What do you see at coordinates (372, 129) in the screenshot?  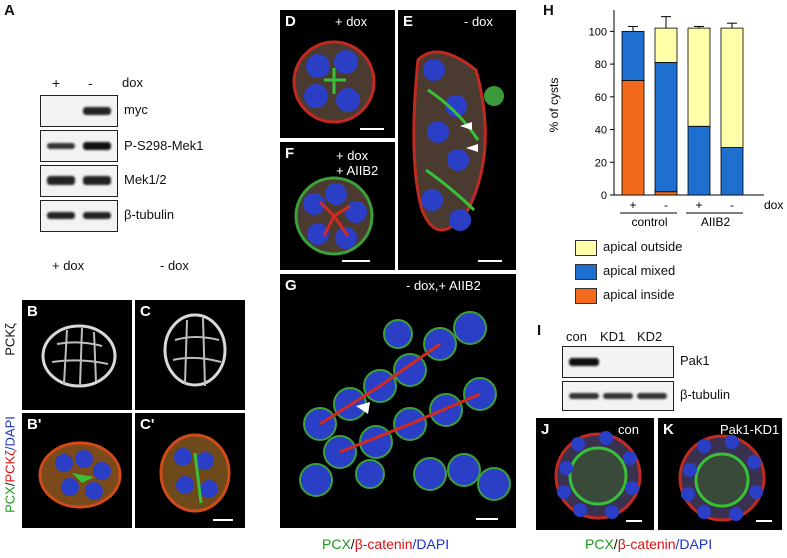 I see `scale-bar-d` at bounding box center [372, 129].